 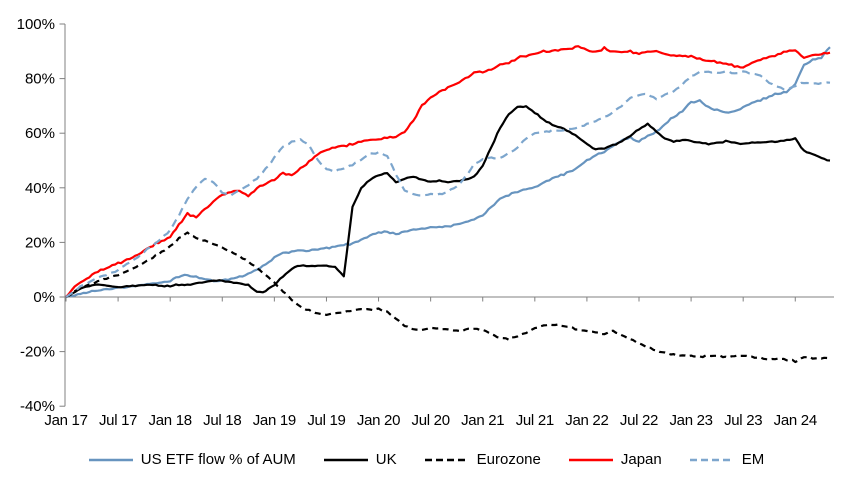 I want to click on legend-line-sample-em, so click(x=711, y=459).